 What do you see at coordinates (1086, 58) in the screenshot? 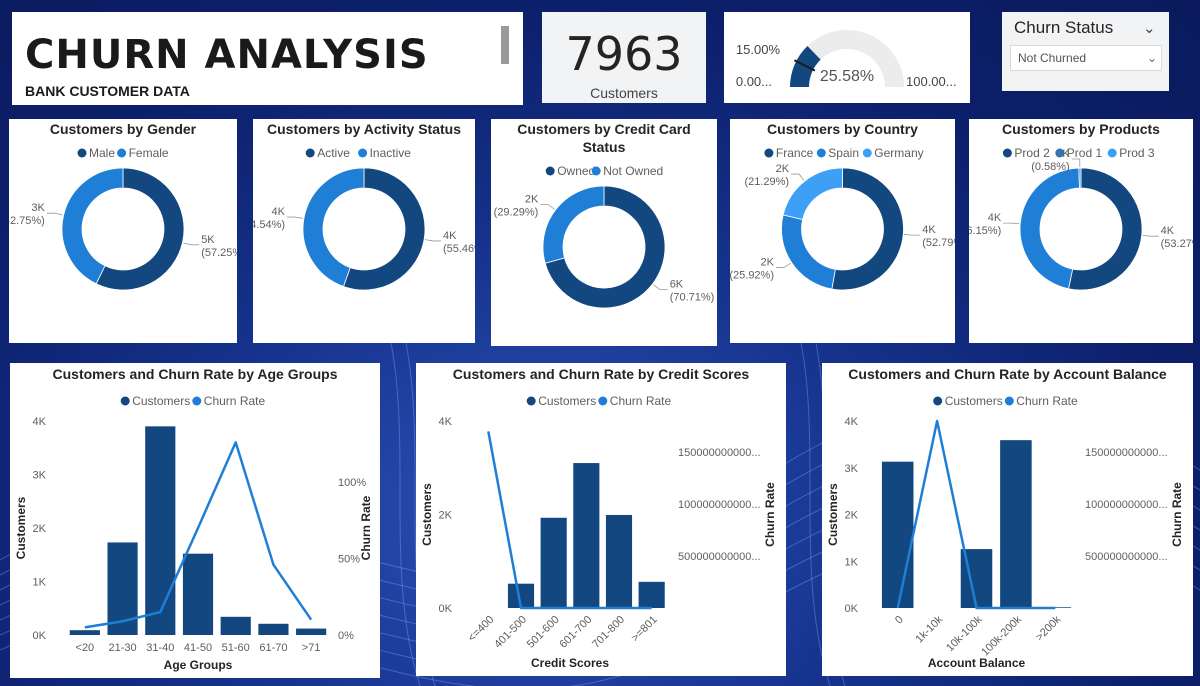
I see `slicer-dropdown: Not Churned ⌄` at bounding box center [1086, 58].